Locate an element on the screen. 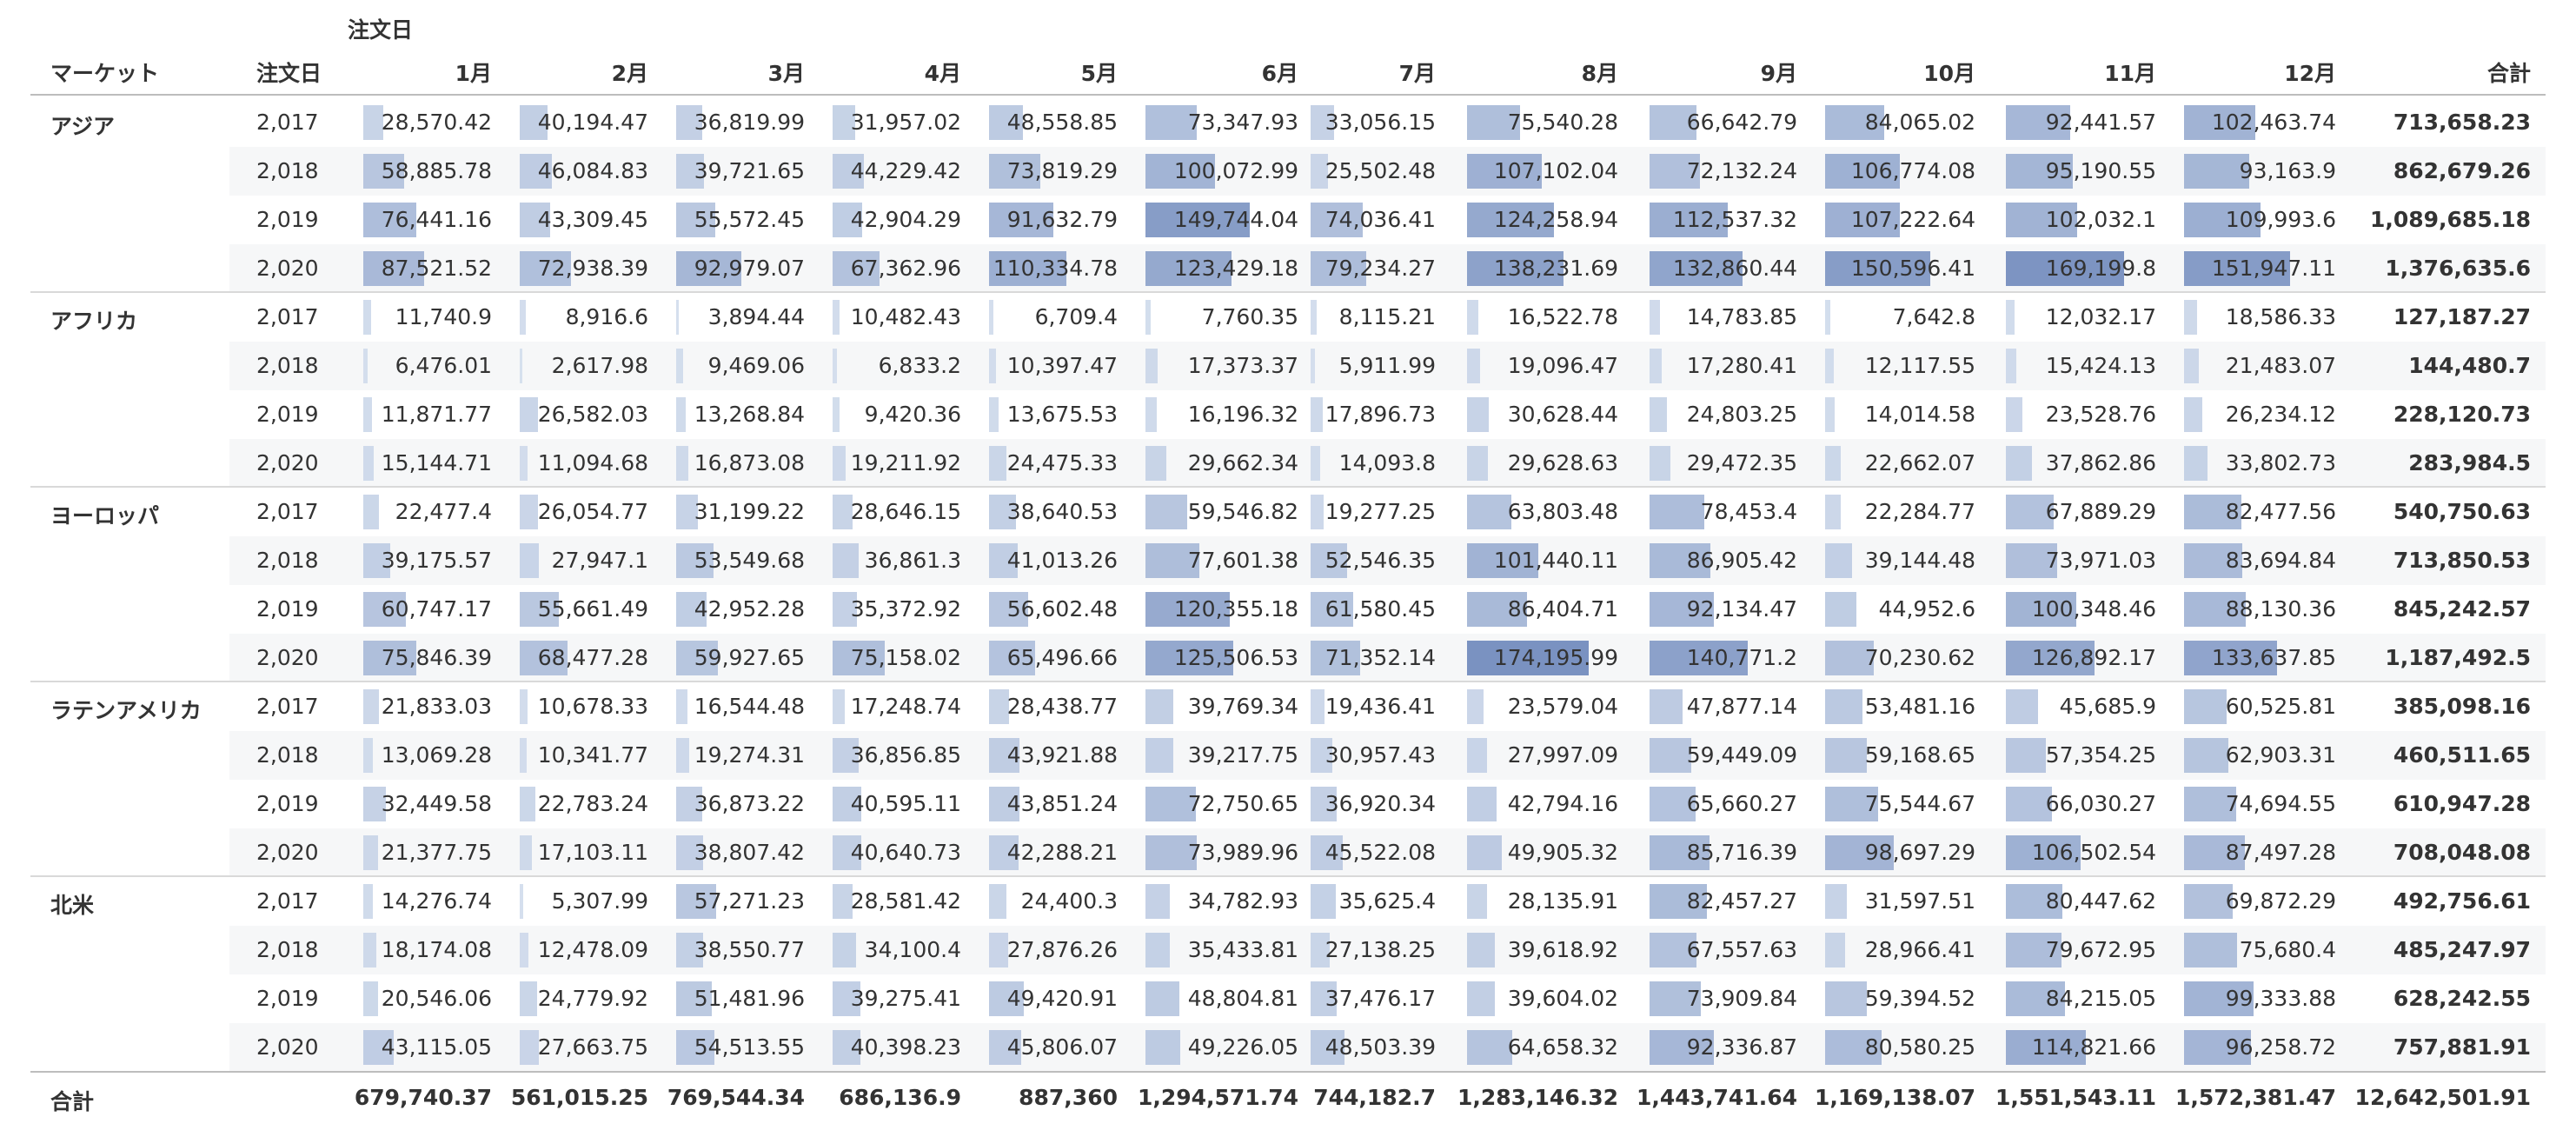 The height and width of the screenshot is (1137, 2576). cell-value: 61,580.45 is located at coordinates (1380, 609).